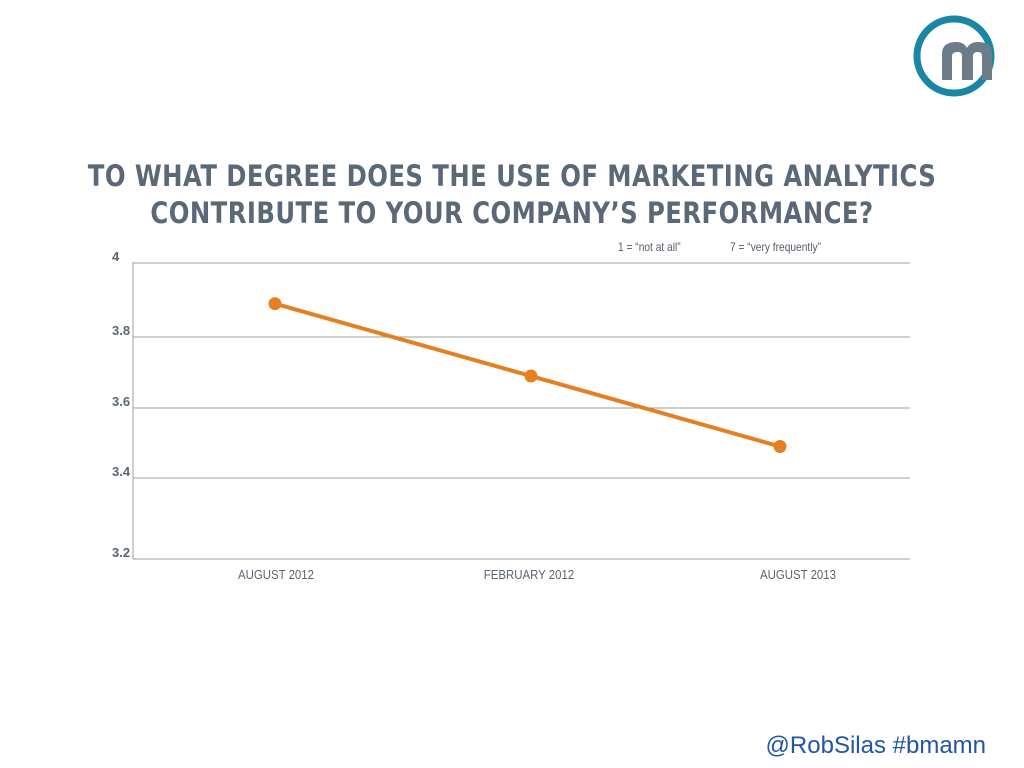 This screenshot has width=1024, height=768. What do you see at coordinates (121, 552) in the screenshot?
I see `y-tick-label: 3.2` at bounding box center [121, 552].